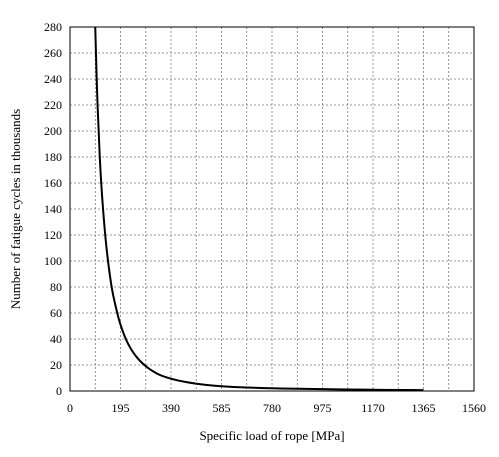  What do you see at coordinates (59, 391) in the screenshot?
I see `y-tick-label: 0` at bounding box center [59, 391].